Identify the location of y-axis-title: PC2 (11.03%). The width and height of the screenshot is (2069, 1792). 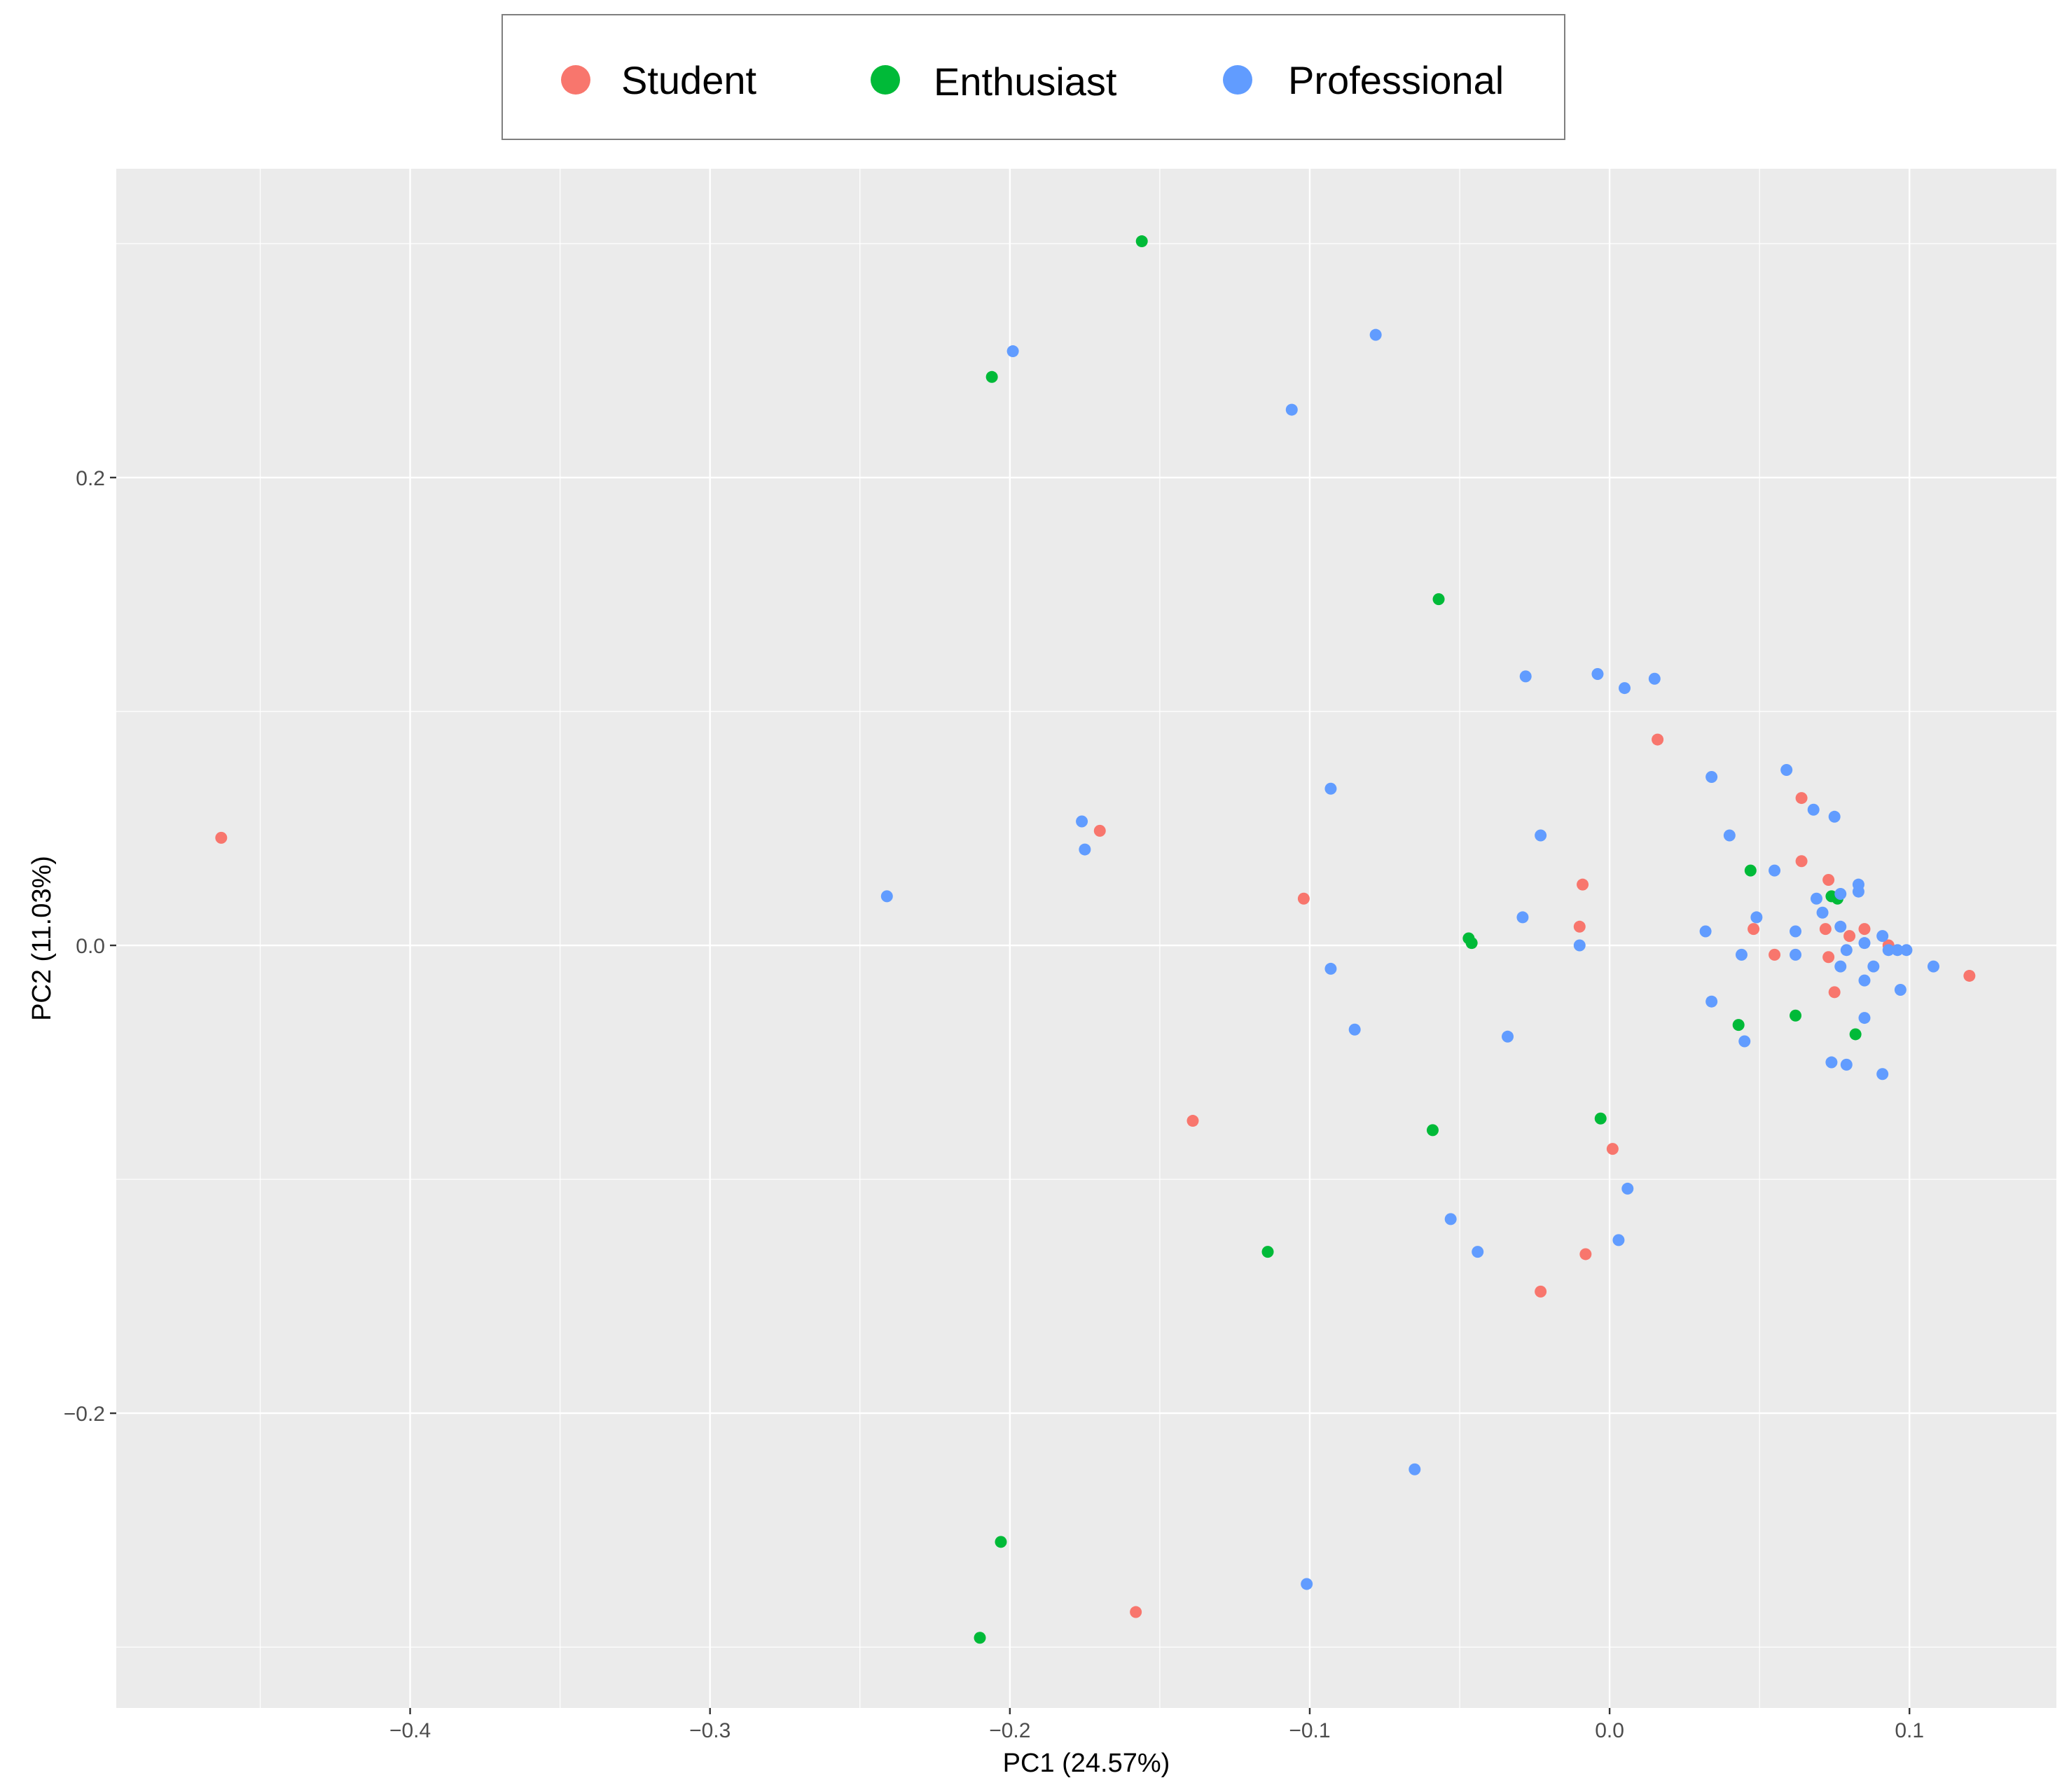
(42, 938).